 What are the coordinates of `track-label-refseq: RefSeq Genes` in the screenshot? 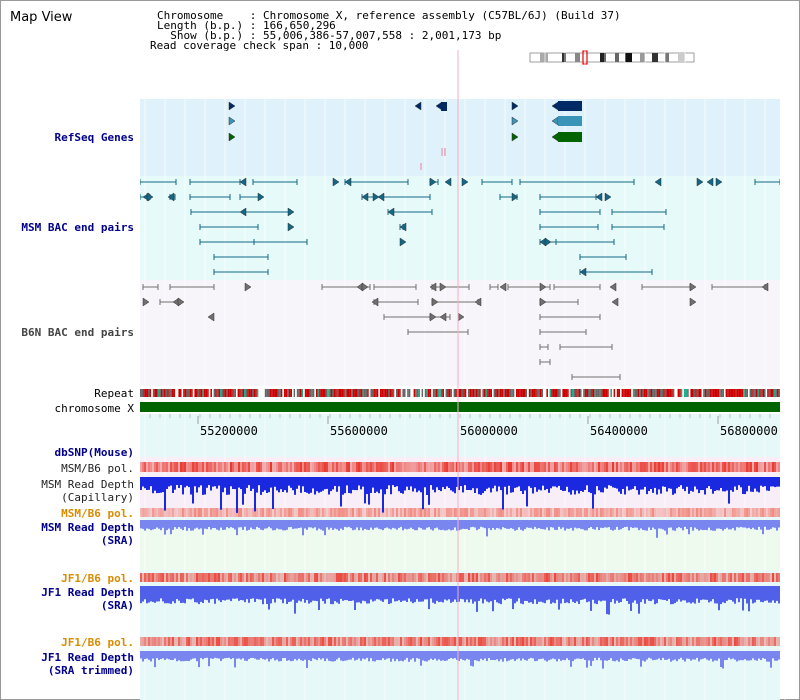 It's located at (94, 137).